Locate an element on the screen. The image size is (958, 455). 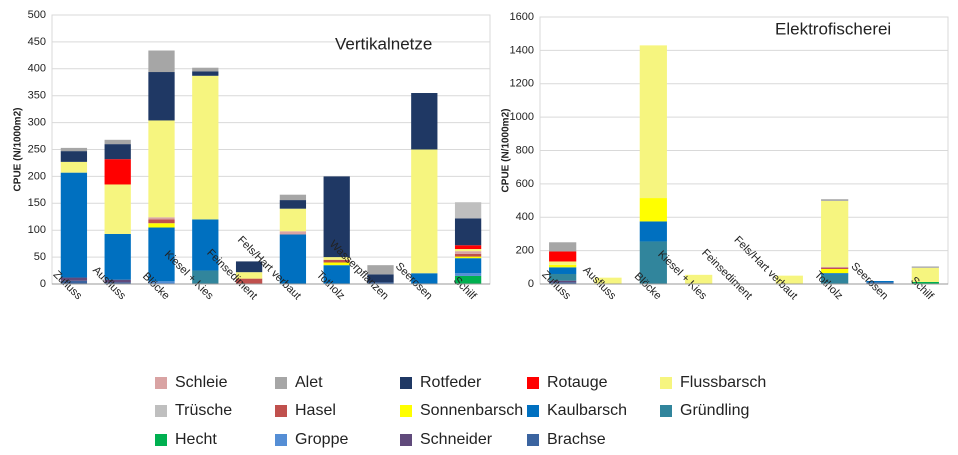
legend-label: Trüsche is located at coordinates (203, 410).